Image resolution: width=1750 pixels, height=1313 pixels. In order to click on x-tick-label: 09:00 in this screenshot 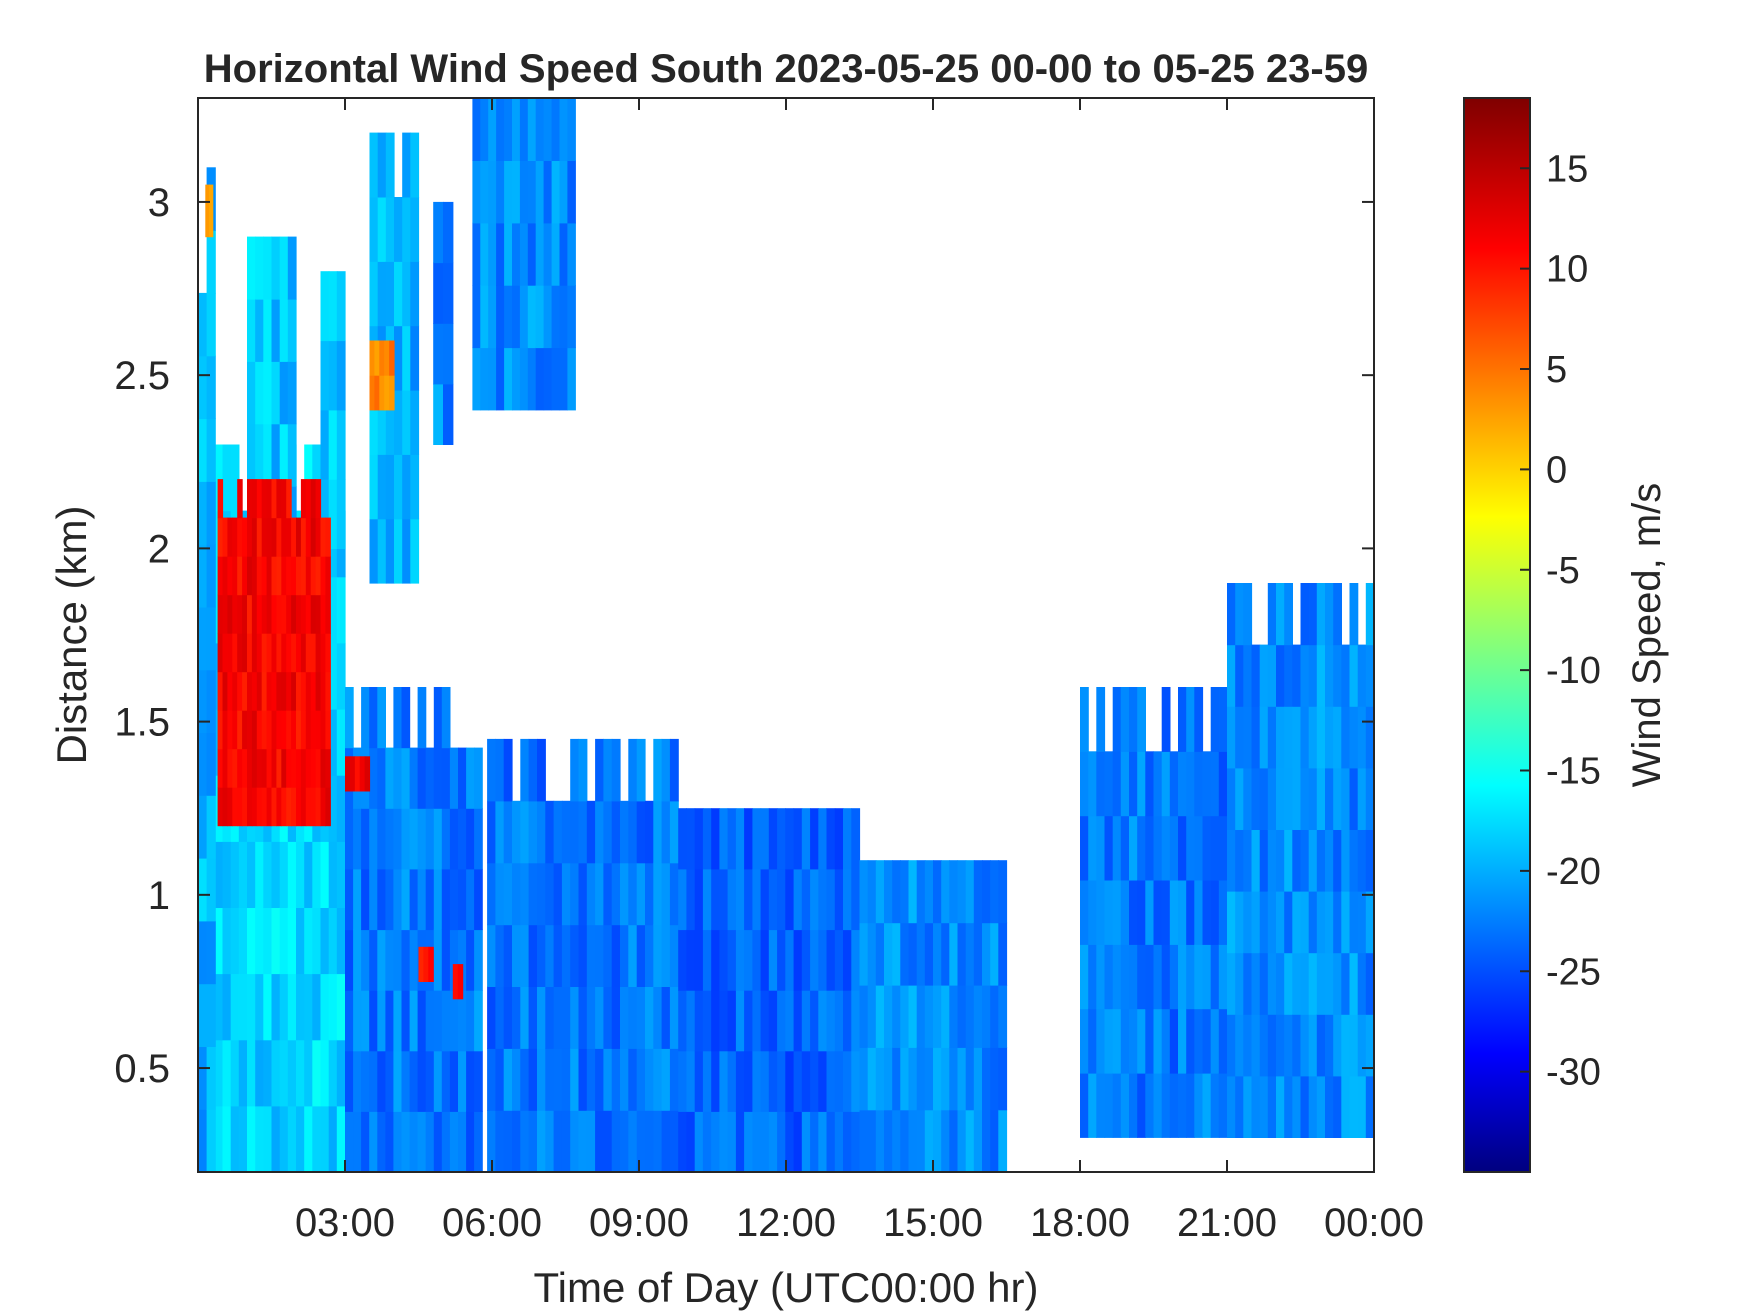, I will do `click(639, 1223)`.